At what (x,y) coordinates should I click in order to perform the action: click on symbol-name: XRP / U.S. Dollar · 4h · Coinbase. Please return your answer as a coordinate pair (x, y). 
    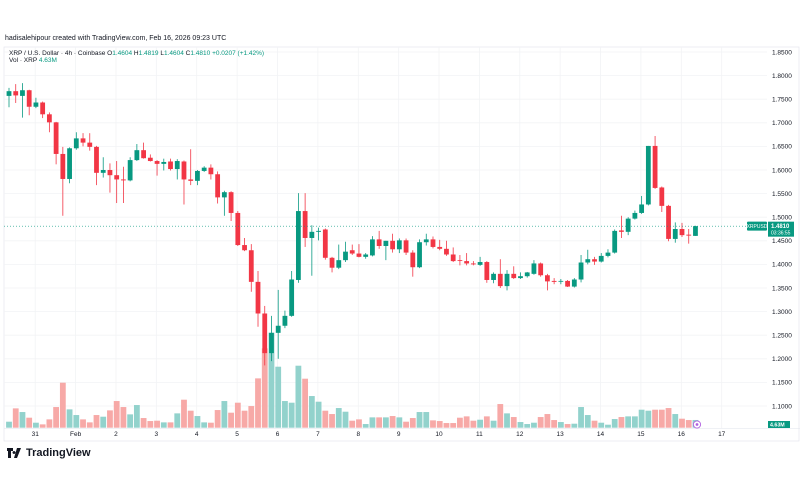
    Looking at the image, I should click on (57, 53).